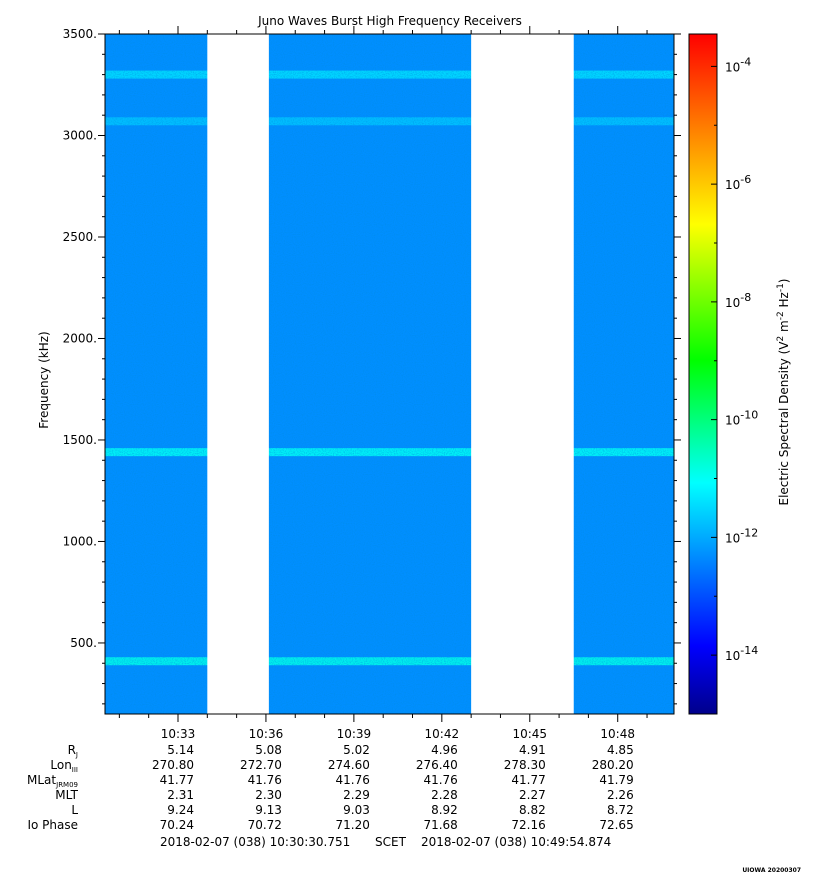  Describe the element at coordinates (738, 64) in the screenshot. I see `colorbar-tick-label: 10⁻⁴` at that location.